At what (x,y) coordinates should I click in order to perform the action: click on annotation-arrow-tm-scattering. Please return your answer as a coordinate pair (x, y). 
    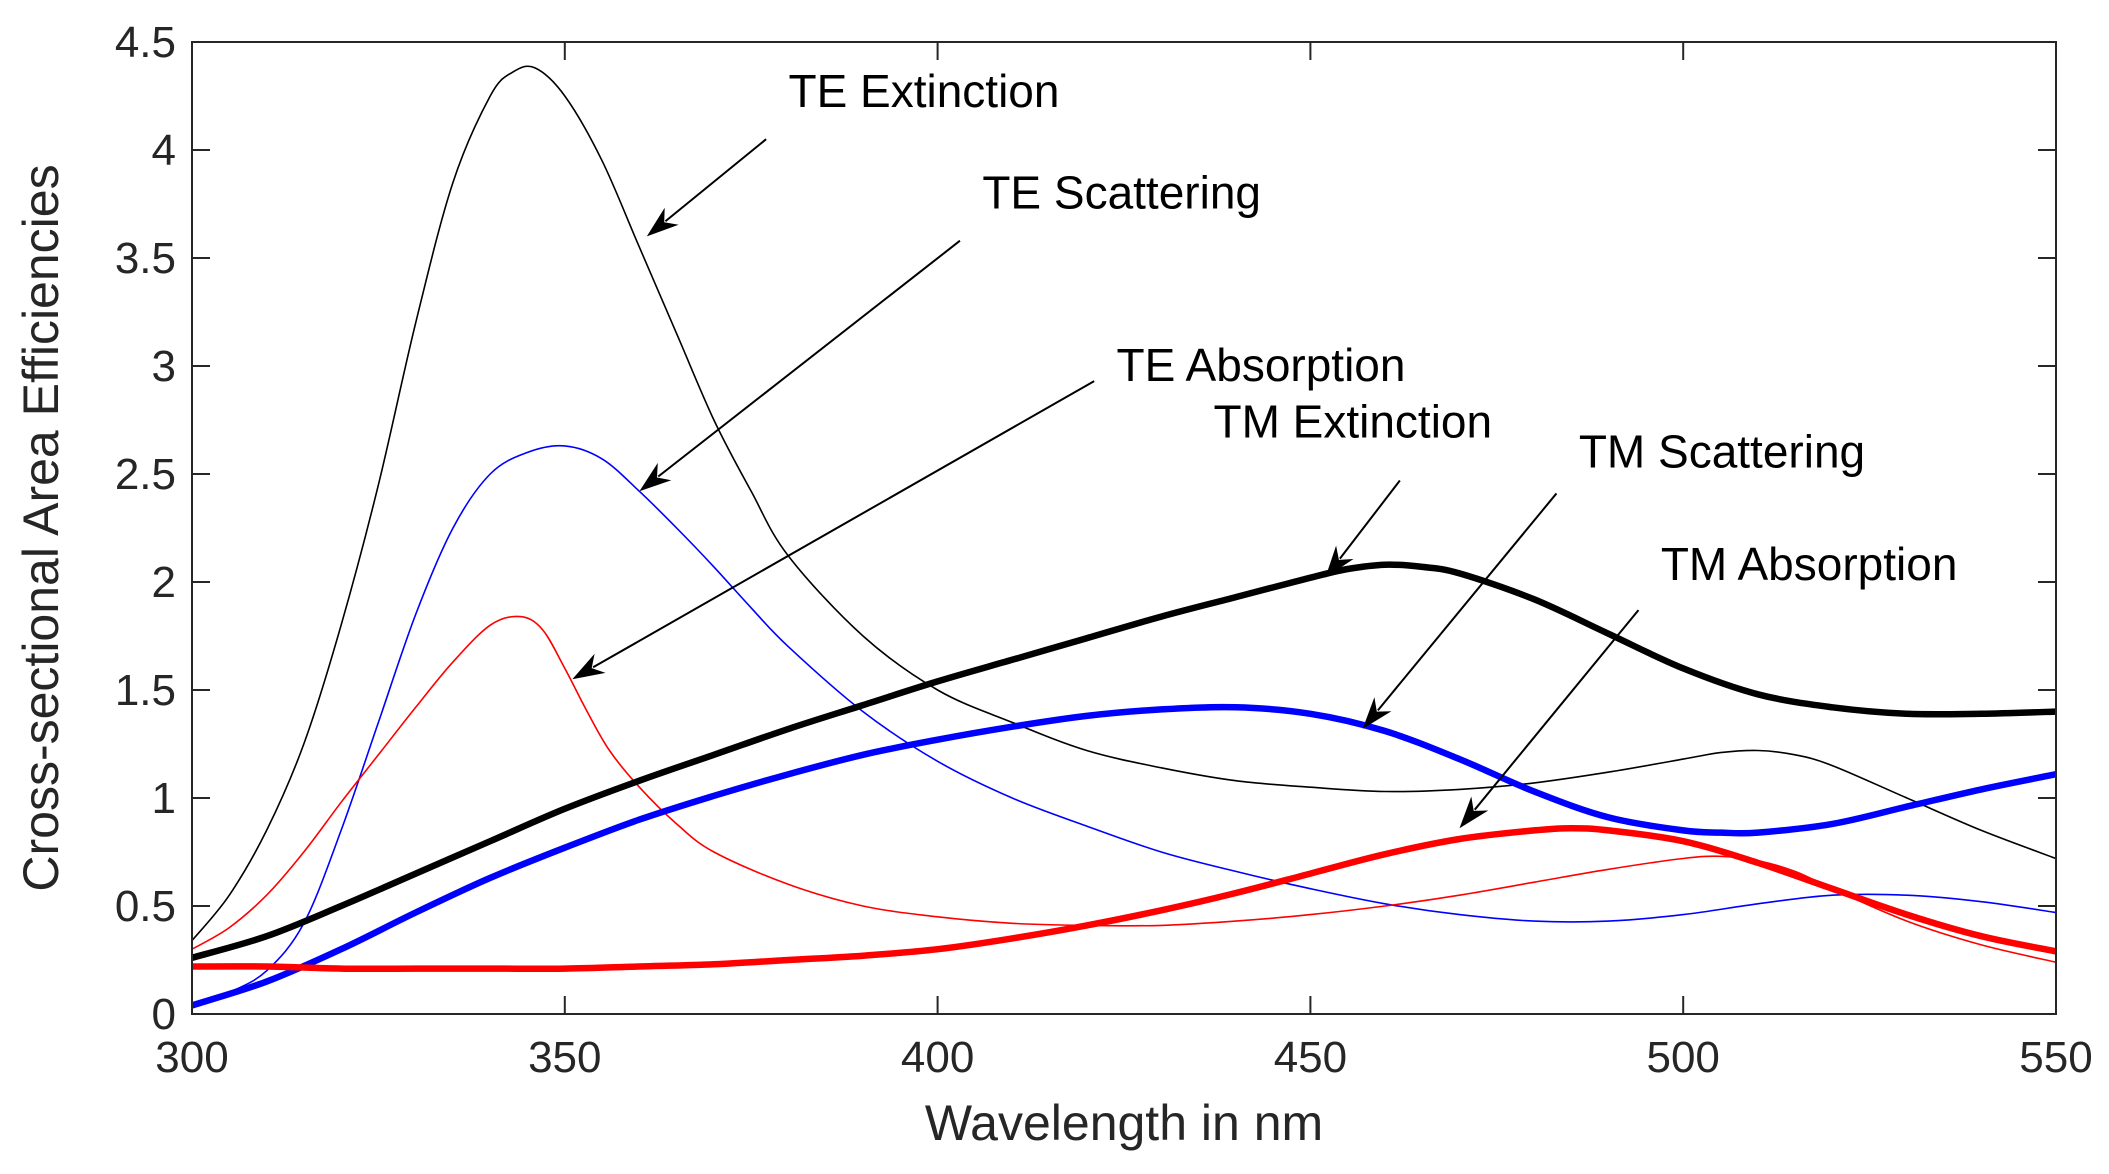
    Looking at the image, I should click on (1460, 610).